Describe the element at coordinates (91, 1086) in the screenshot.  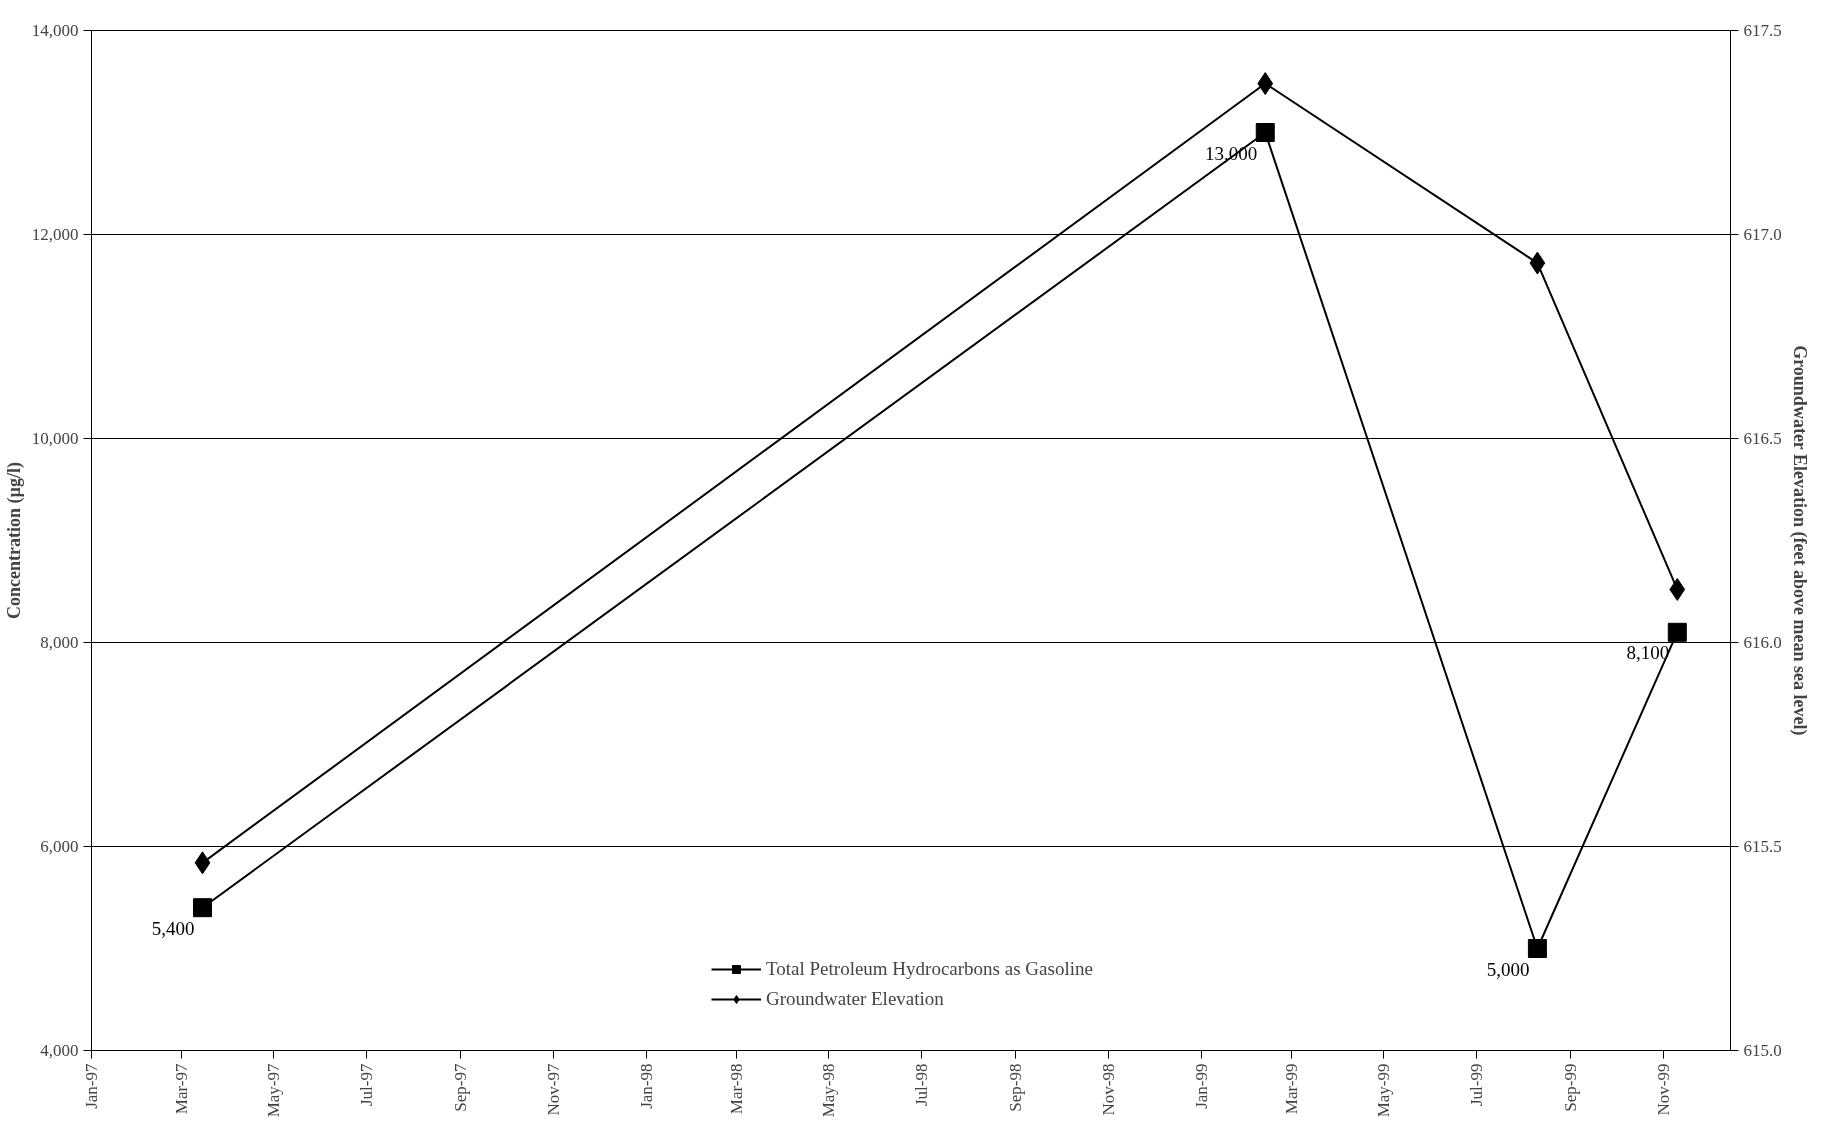
I see `x-tick-label: Jan-97` at that location.